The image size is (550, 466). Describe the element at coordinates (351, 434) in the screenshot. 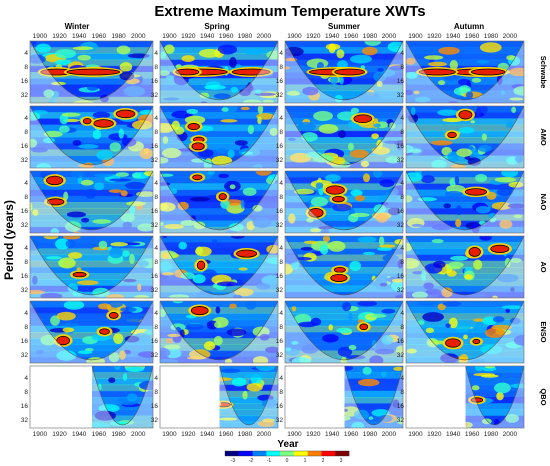

I see `x-tick-label-bottom: 1960` at that location.